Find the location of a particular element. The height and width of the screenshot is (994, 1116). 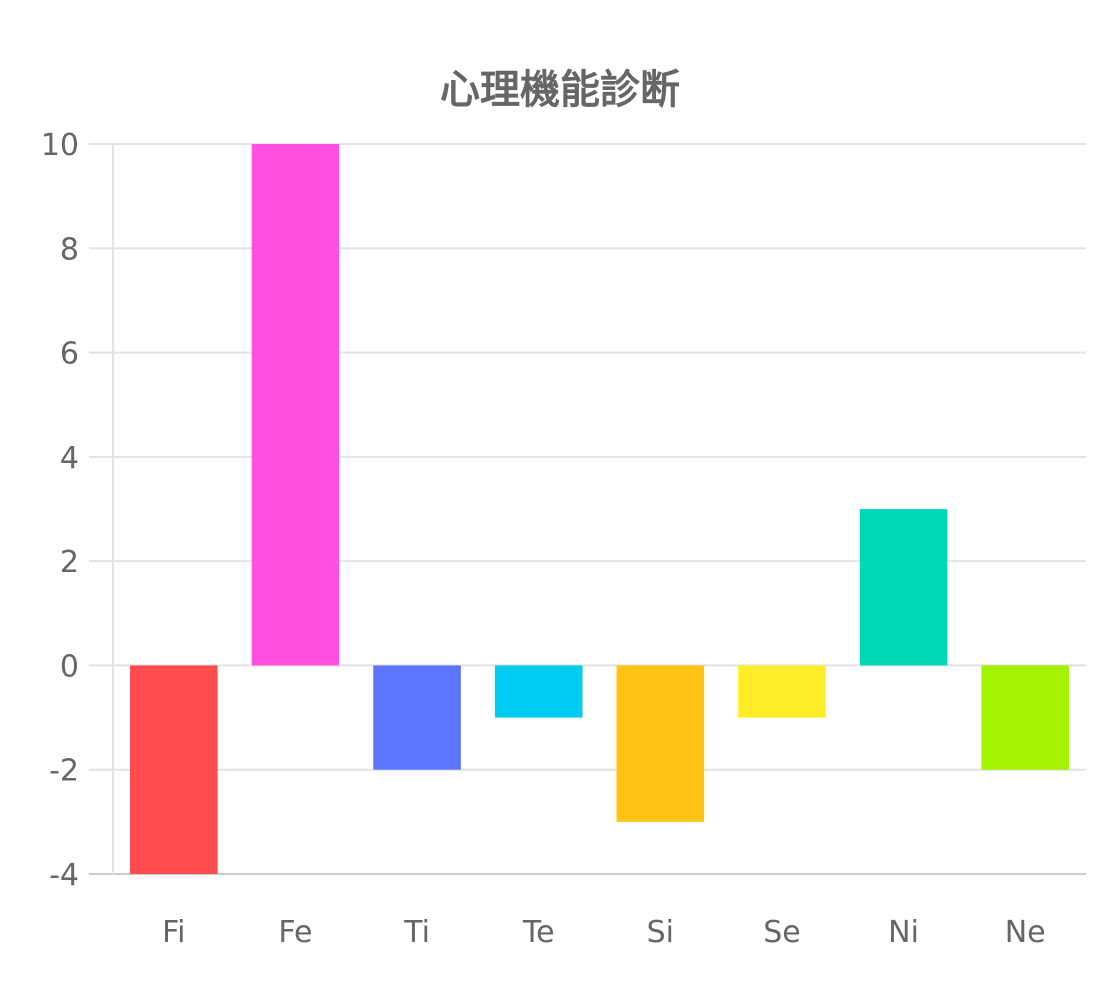

y-tick-label: 2 is located at coordinates (69, 562).